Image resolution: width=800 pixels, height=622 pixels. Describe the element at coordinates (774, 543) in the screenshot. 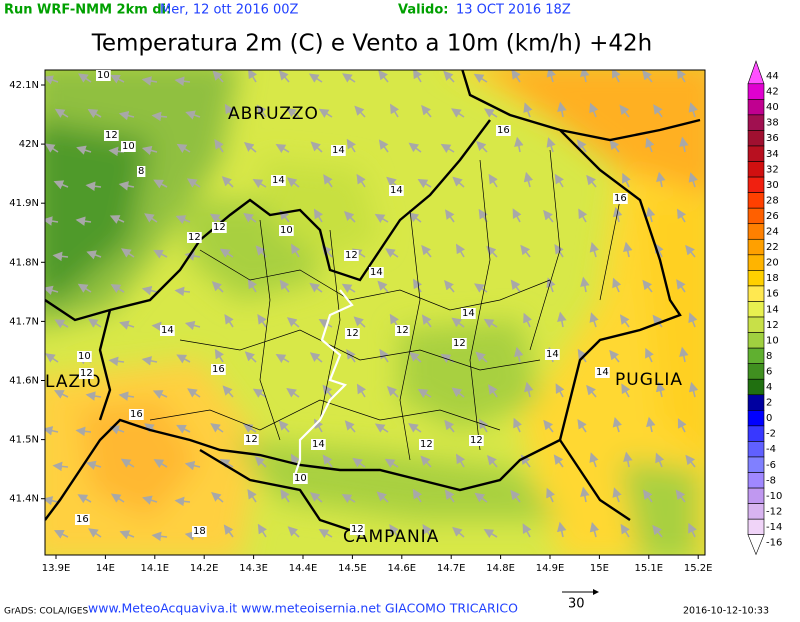

I see `colorbar-label: -16` at that location.